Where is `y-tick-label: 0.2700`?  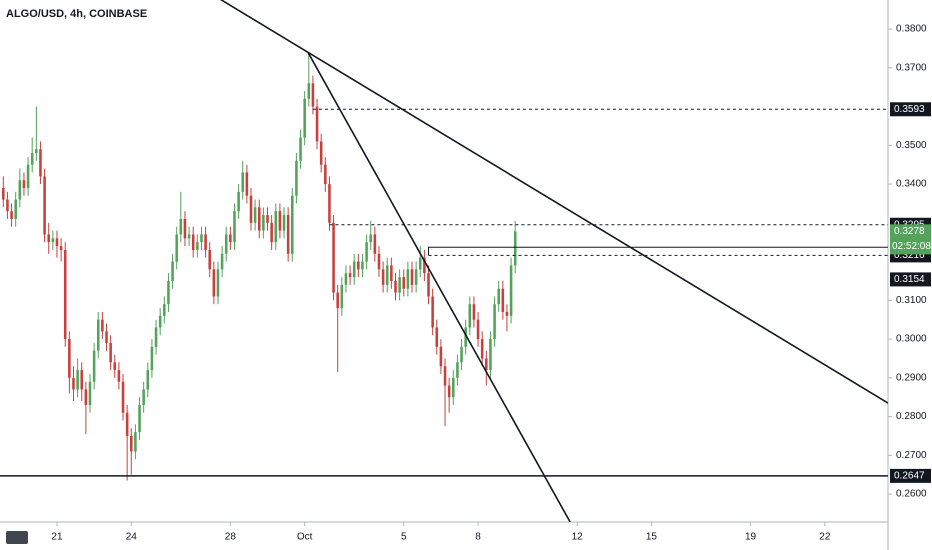 y-tick-label: 0.2700 is located at coordinates (911, 455).